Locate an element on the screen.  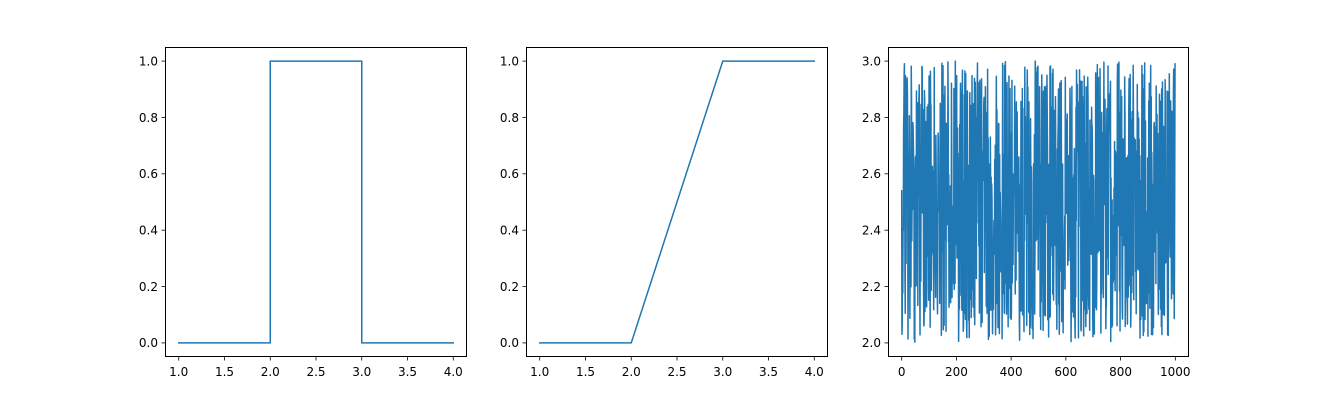
subplot-1-y-ticks: 0.0 0.2 0.4 0.6 0.8 1.0 is located at coordinates (152, 202).